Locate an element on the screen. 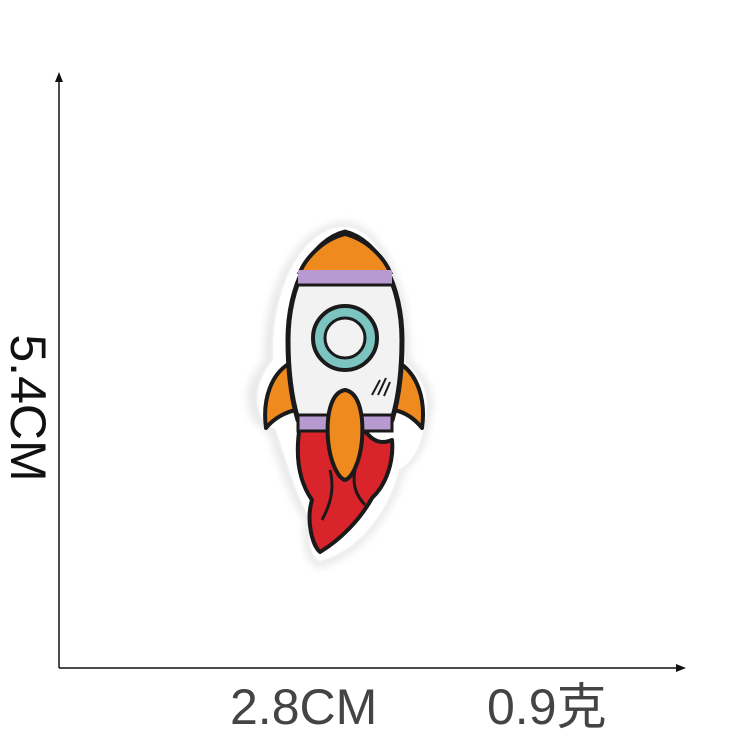 The image size is (750, 750). flame-shape is located at coordinates (345, 488).